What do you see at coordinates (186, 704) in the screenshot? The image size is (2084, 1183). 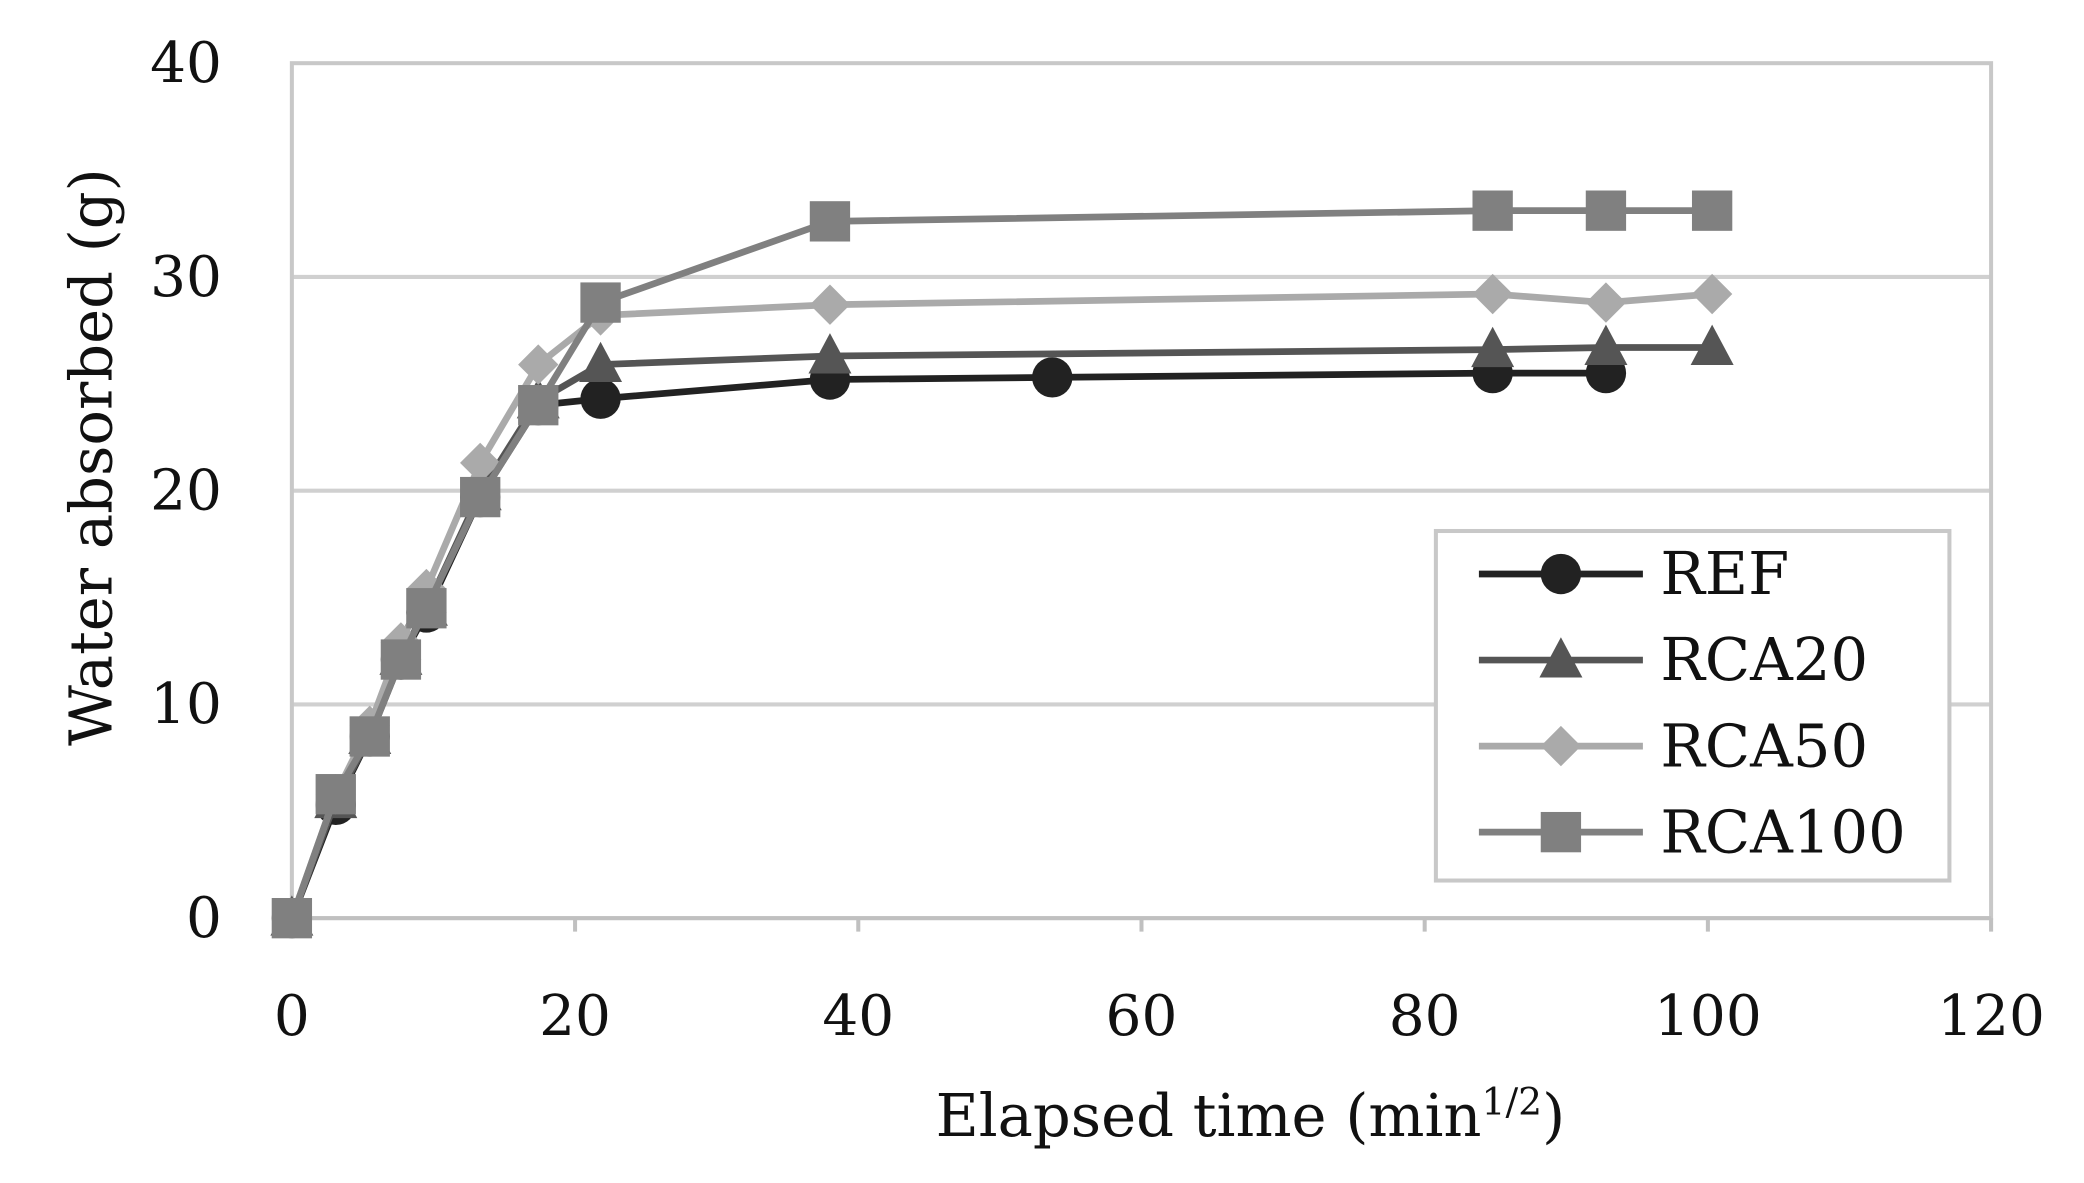 I see `y-tick-label: 10` at bounding box center [186, 704].